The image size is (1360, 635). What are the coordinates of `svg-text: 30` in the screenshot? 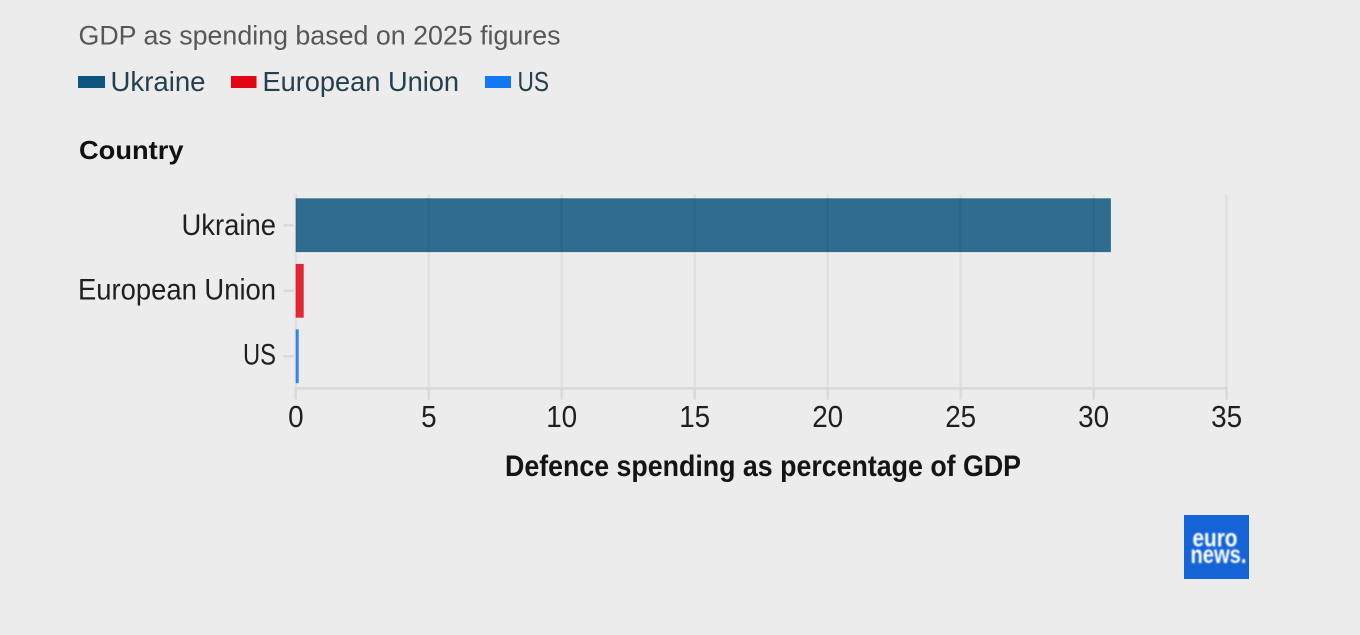 It's located at (1093, 416).